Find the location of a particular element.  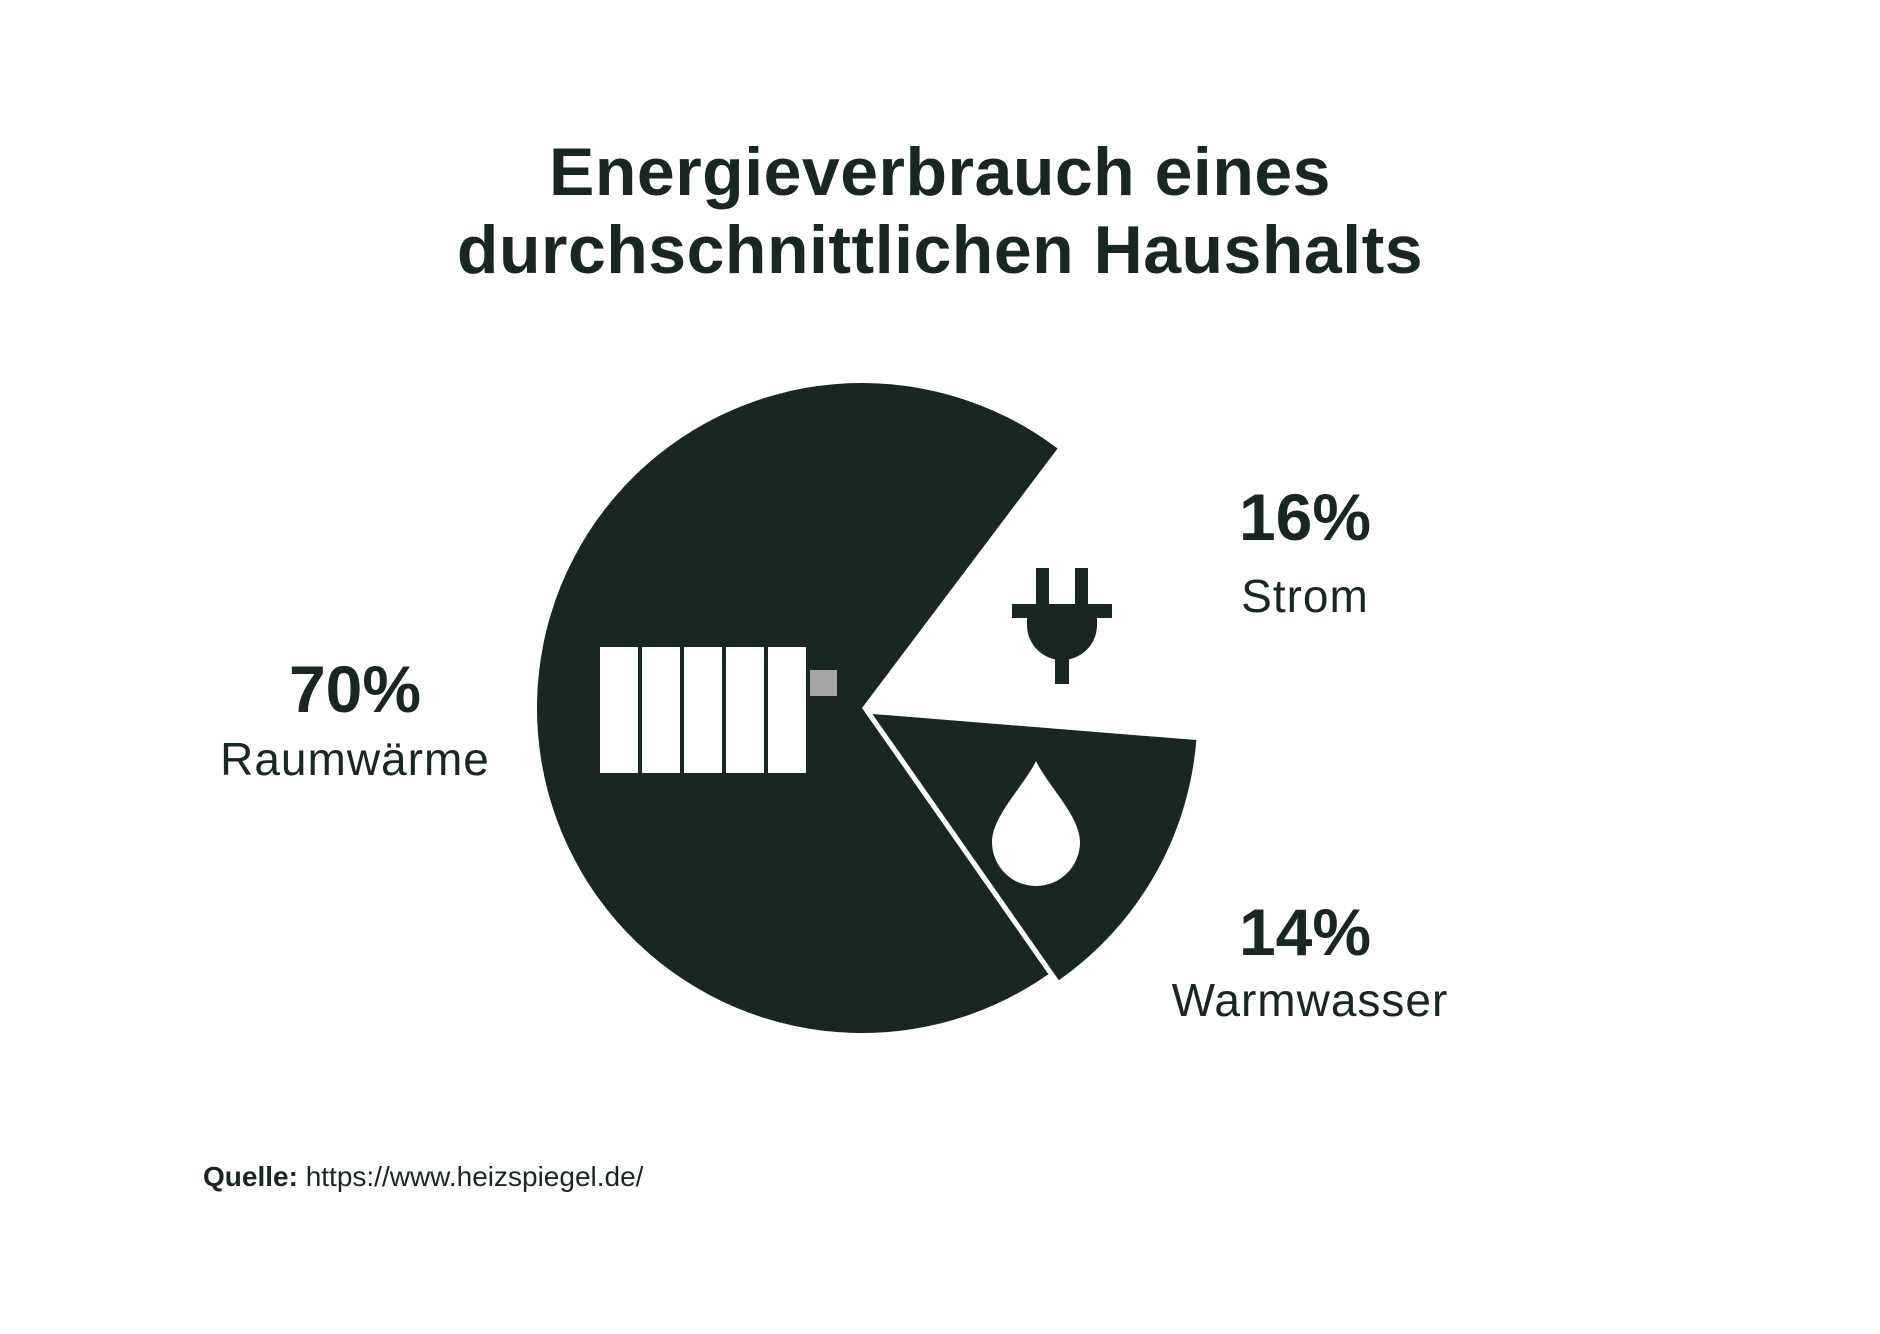

series-label-raumwaerme: Raumwärme is located at coordinates (355, 759).